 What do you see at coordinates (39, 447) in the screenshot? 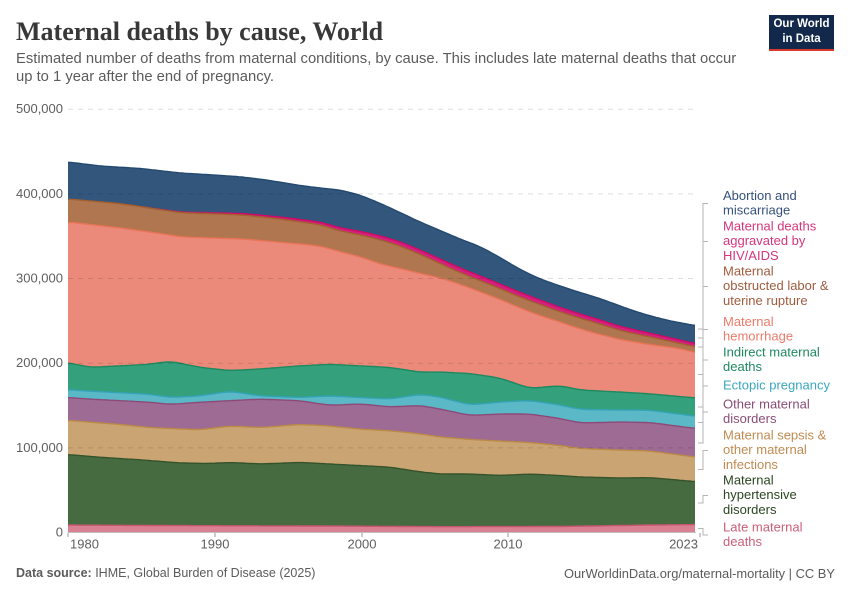
I see `svg-text: 100,000` at bounding box center [39, 447].